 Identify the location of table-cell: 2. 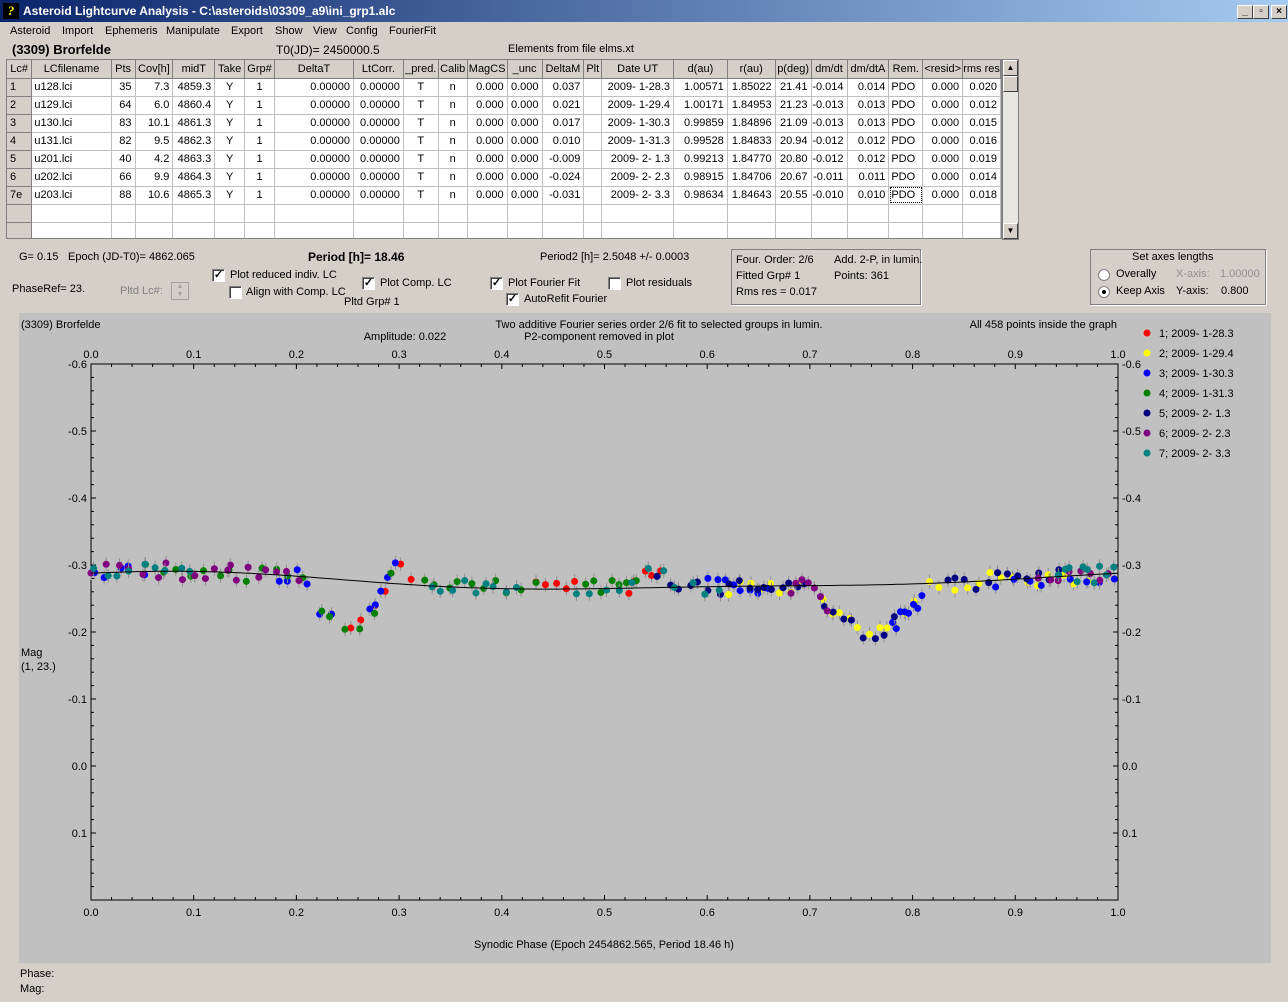
(20, 105).